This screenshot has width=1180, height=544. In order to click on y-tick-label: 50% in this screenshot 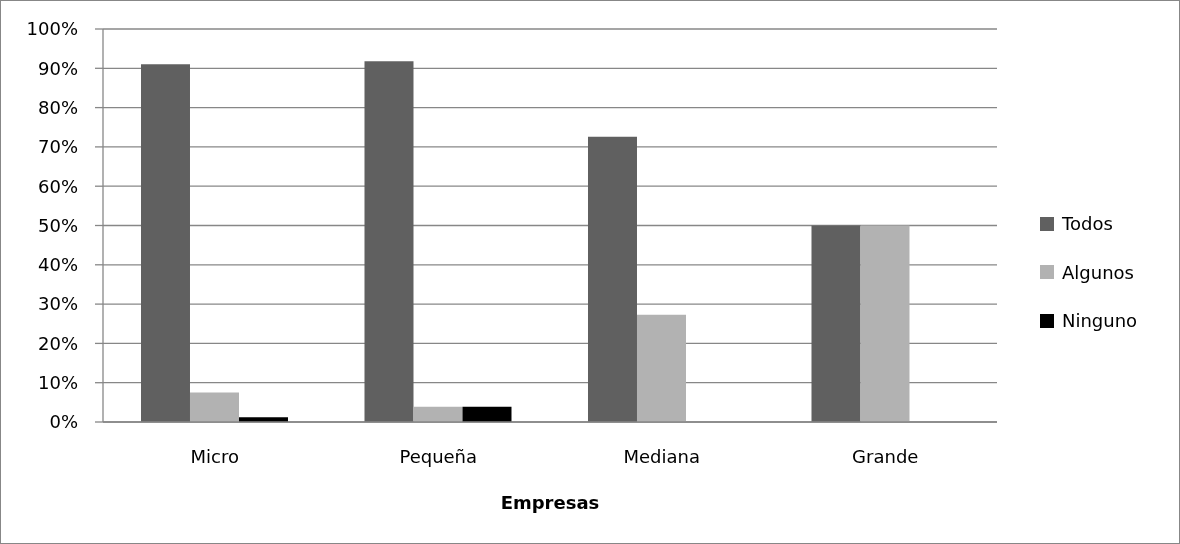, I will do `click(57, 225)`.